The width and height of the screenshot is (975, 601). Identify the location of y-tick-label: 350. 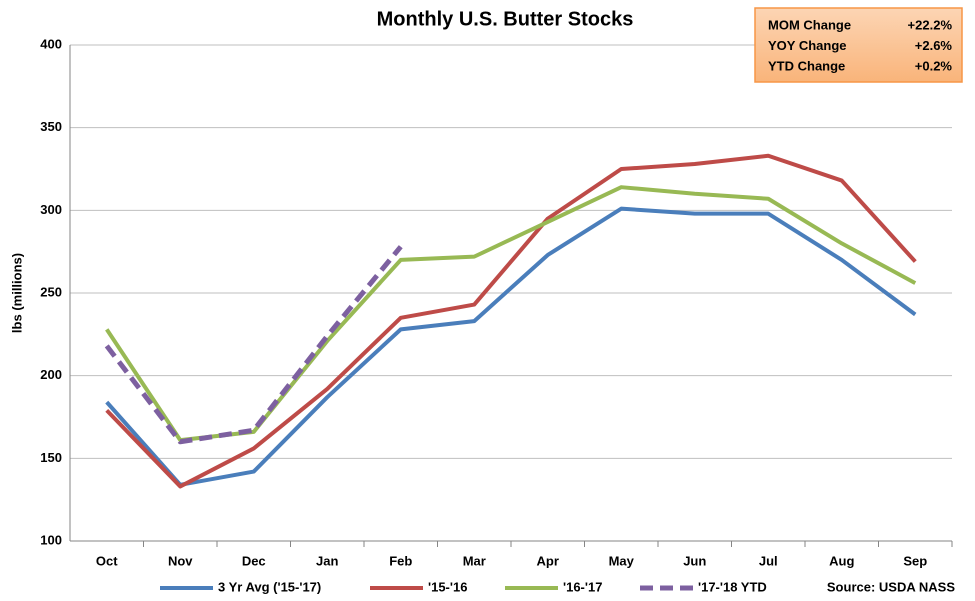
(51, 126).